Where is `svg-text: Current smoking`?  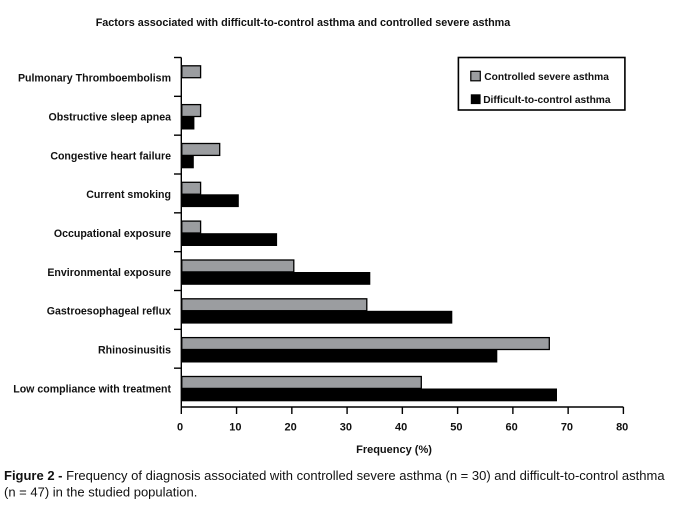 svg-text: Current smoking is located at coordinates (128, 195).